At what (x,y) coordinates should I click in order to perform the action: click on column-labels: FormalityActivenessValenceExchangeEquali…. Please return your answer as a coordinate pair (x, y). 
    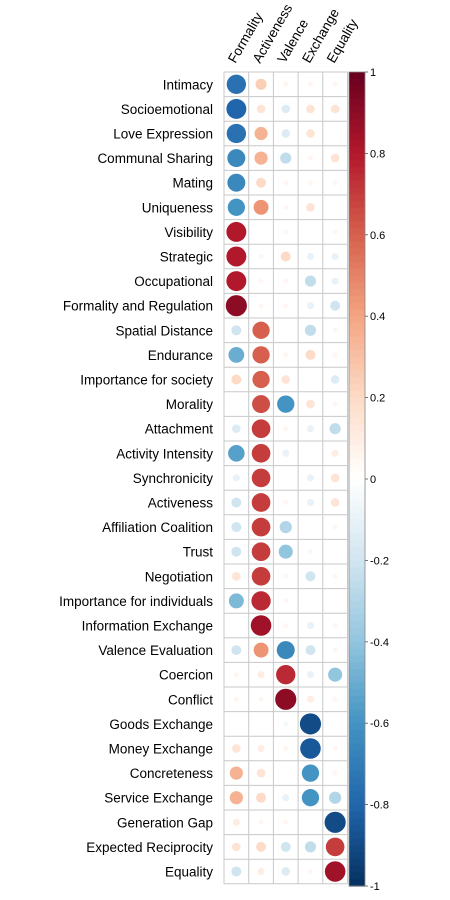
    Looking at the image, I should click on (293, 33).